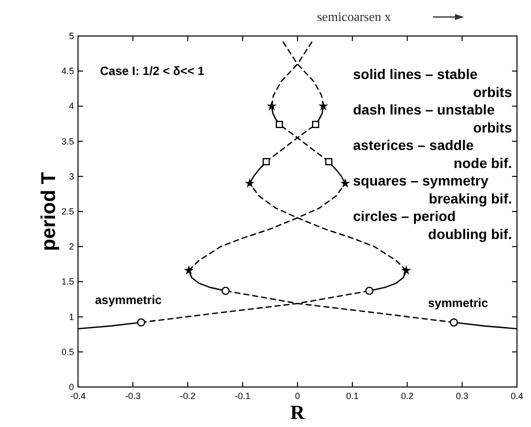  Describe the element at coordinates (432, 225) in the screenshot. I see `annotation: circles – period doubling bif.` at that location.